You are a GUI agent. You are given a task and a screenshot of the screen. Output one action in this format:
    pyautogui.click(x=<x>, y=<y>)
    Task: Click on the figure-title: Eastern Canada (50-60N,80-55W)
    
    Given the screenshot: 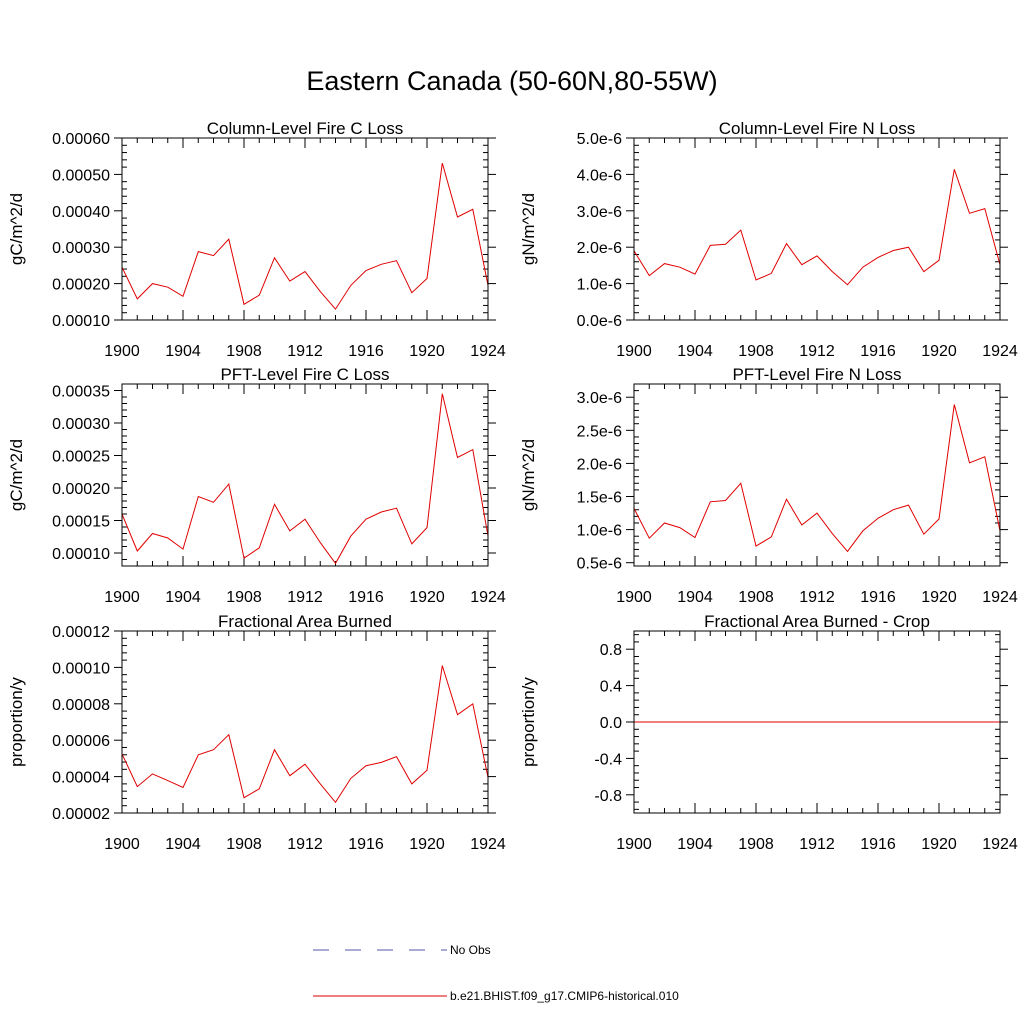 What is the action you would take?
    pyautogui.click(x=511, y=81)
    